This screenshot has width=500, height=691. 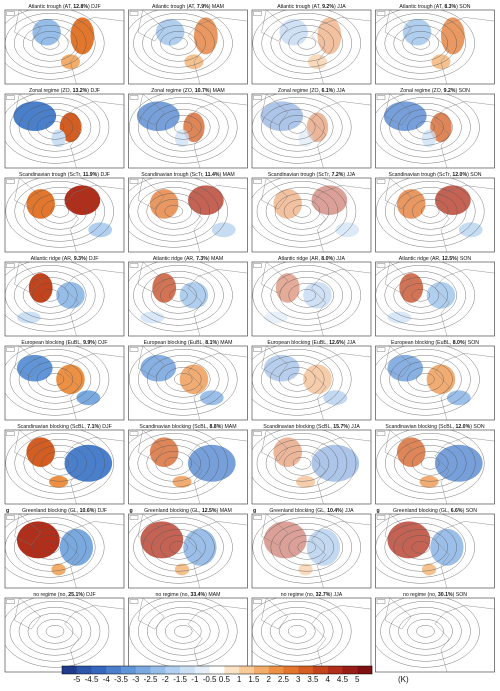 I want to click on title-part: 33.4%, so click(x=197, y=595).